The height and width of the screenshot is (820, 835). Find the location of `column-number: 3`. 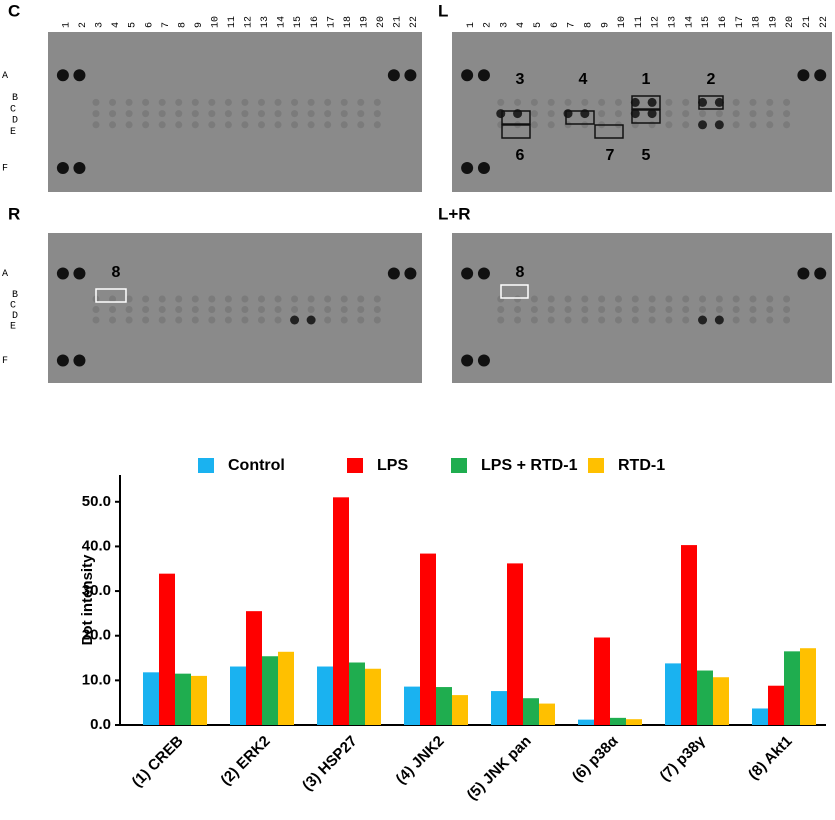

column-number: 3 is located at coordinates (504, 25).